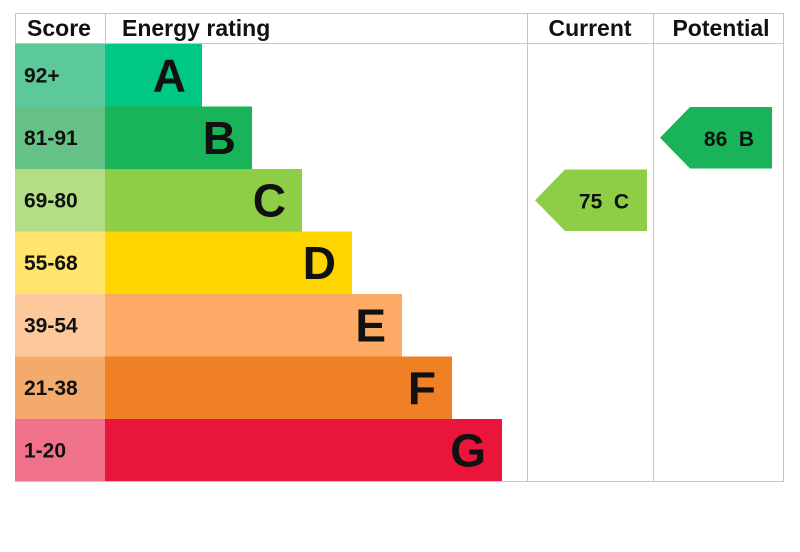  I want to click on rating-bar-a, so click(153, 75).